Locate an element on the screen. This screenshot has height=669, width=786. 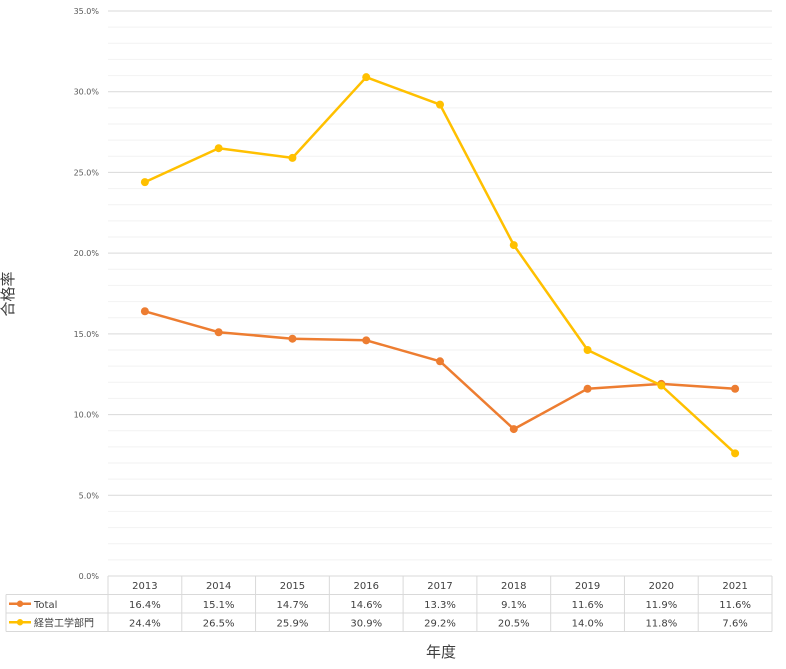
x-tick-label: 2014 is located at coordinates (218, 586).